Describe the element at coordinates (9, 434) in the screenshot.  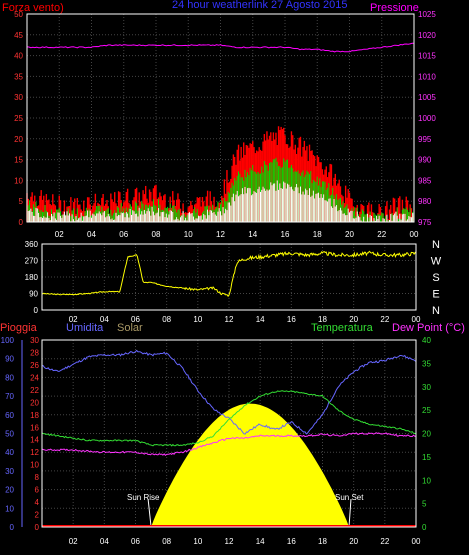
I see `humidity-tick-label: 50` at that location.